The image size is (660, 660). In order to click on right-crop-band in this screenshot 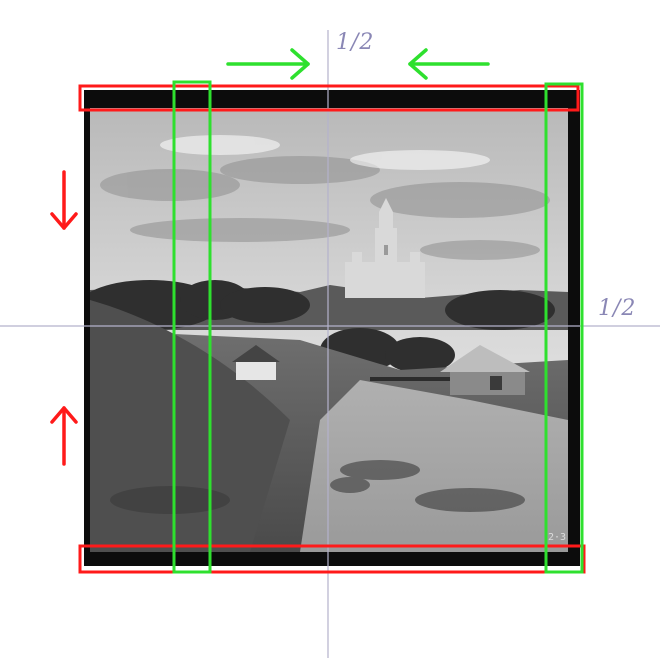, I will do `click(564, 328)`.